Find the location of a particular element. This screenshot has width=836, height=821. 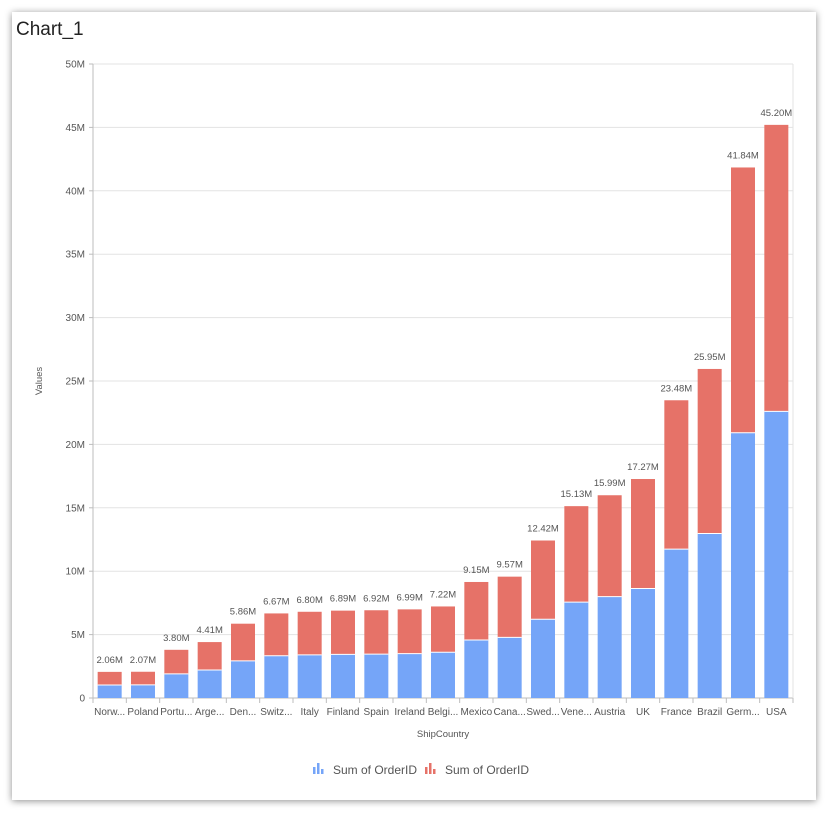

data-label: 45.20M is located at coordinates (776, 113).